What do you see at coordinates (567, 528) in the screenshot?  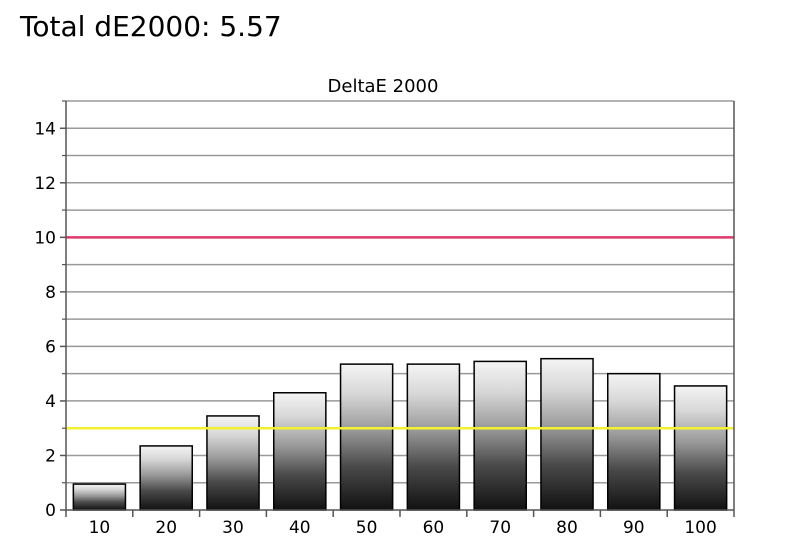 I see `x-tick-label: 80` at bounding box center [567, 528].